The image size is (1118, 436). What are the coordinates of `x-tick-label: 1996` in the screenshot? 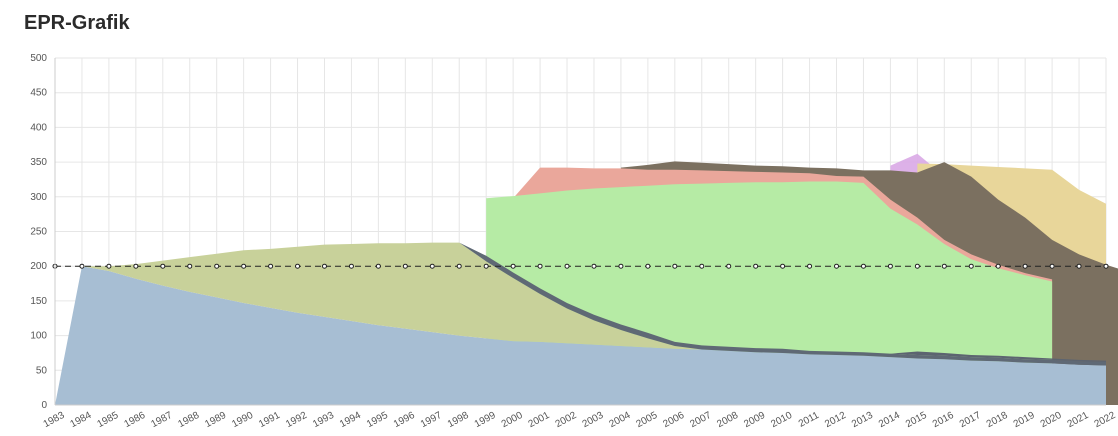 It's located at (404, 420).